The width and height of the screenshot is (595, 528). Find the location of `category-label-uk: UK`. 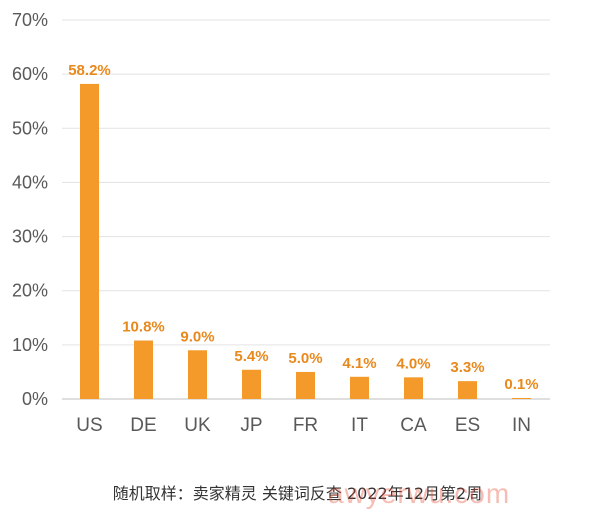

category-label-uk: UK is located at coordinates (197, 425).